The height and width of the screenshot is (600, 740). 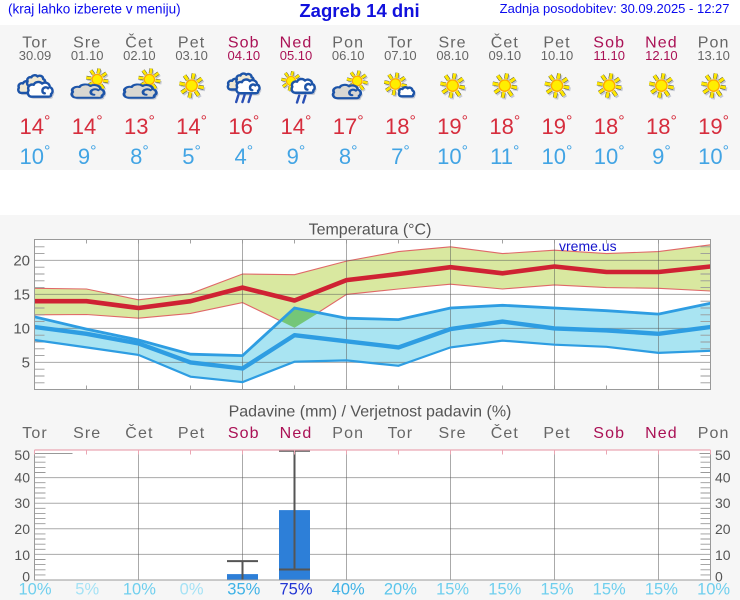 I want to click on svg-text: 01.10, so click(x=87, y=55).